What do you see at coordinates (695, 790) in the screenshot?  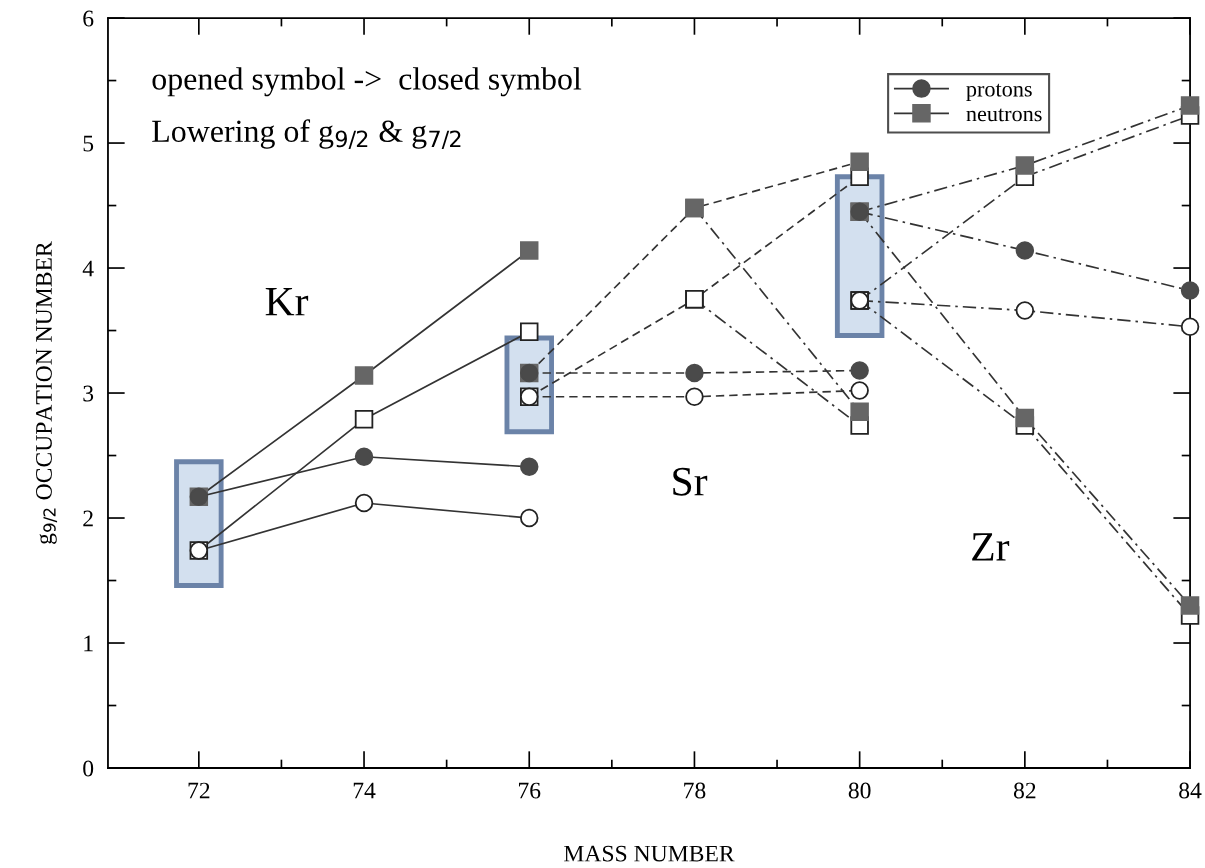 I see `x-tick-label: 78` at bounding box center [695, 790].